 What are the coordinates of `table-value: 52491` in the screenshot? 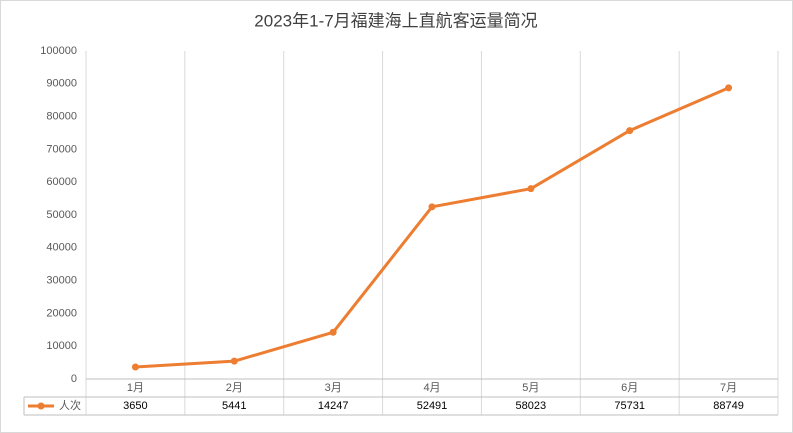 It's located at (432, 406).